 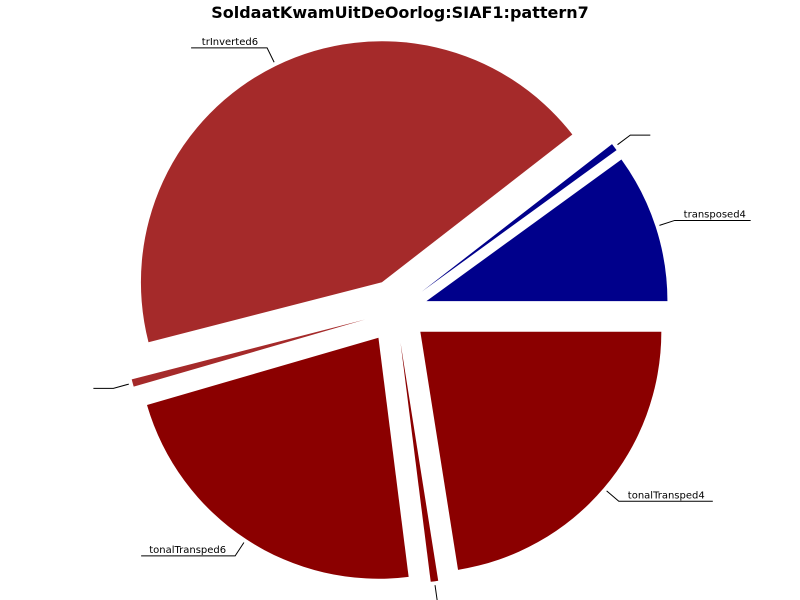 I want to click on slice-label-tonaltransped6: tonalTransped6, so click(x=187, y=550).